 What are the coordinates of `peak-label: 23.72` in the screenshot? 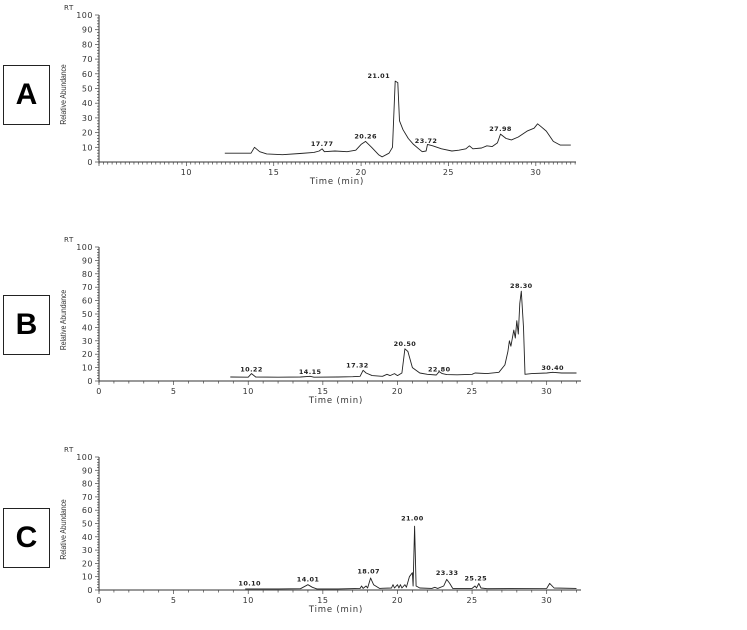 It's located at (426, 141).